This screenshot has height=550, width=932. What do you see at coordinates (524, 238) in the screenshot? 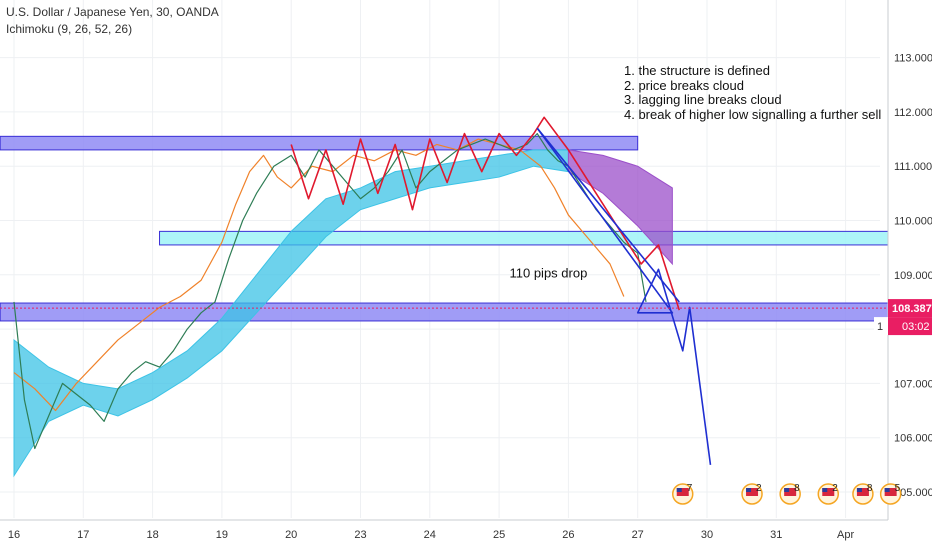
I see `zone-middle` at bounding box center [524, 238].